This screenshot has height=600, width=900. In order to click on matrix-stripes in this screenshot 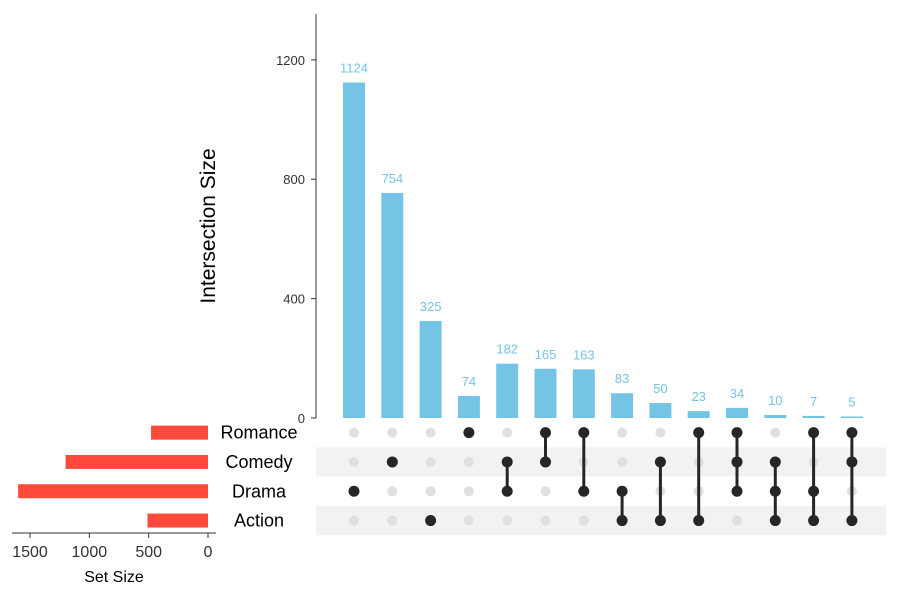, I will do `click(601, 491)`.